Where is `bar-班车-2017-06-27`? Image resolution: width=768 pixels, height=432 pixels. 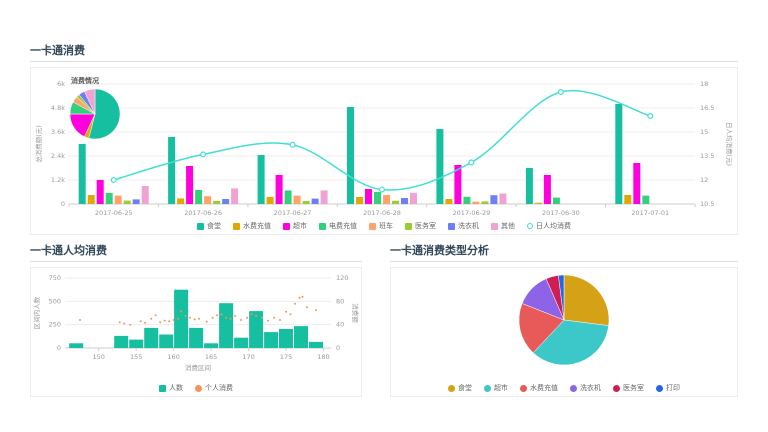
bar-班车-2017-06-27 is located at coordinates (297, 199).